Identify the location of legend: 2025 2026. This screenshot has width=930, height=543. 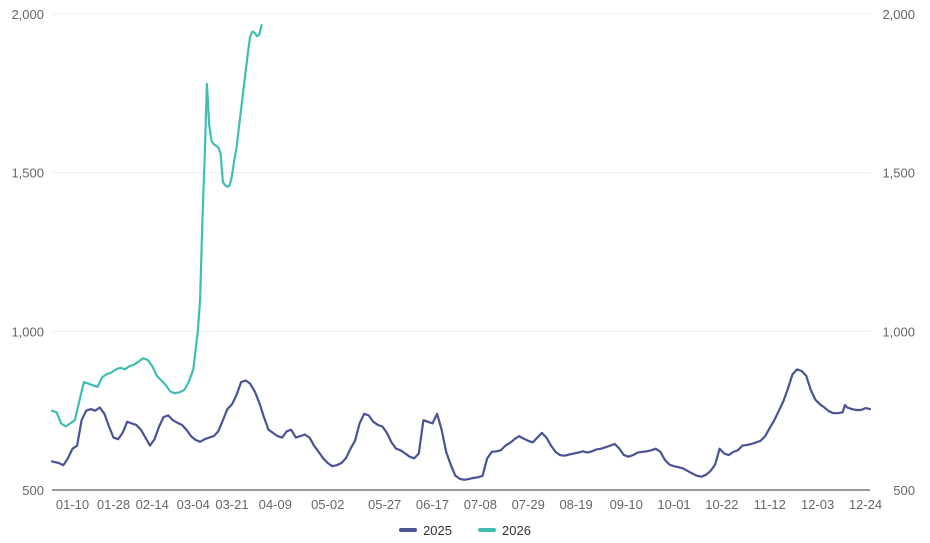
(465, 530).